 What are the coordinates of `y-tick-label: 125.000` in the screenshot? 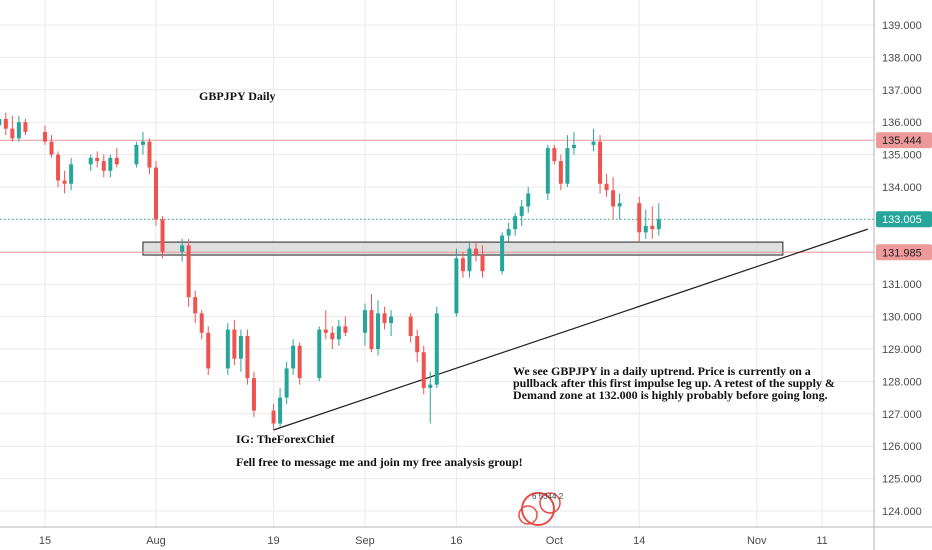 It's located at (902, 480).